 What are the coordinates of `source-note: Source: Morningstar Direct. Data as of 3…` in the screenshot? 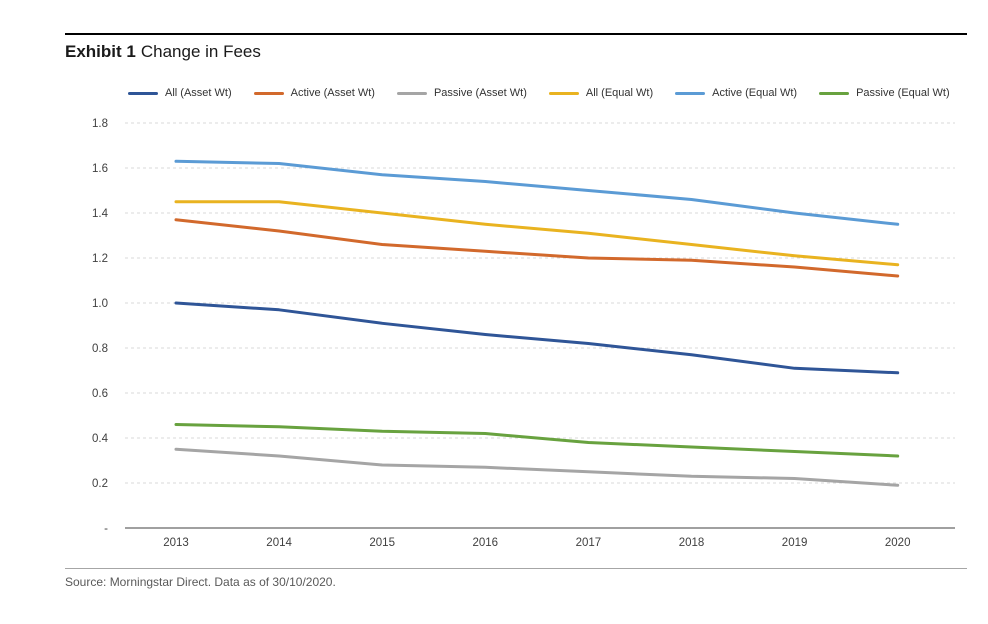 It's located at (200, 582).